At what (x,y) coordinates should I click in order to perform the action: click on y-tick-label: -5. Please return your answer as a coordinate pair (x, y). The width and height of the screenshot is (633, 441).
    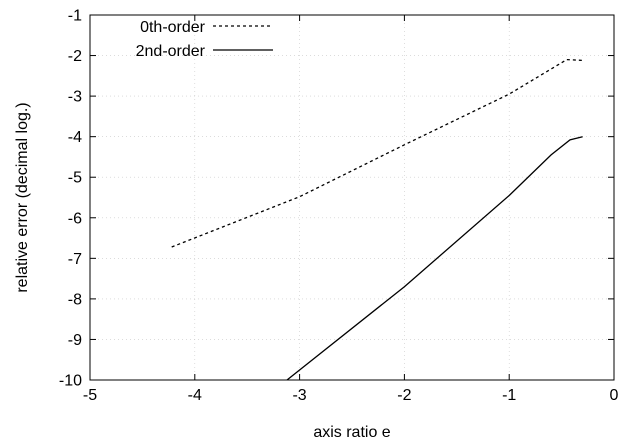
    Looking at the image, I should click on (75, 178).